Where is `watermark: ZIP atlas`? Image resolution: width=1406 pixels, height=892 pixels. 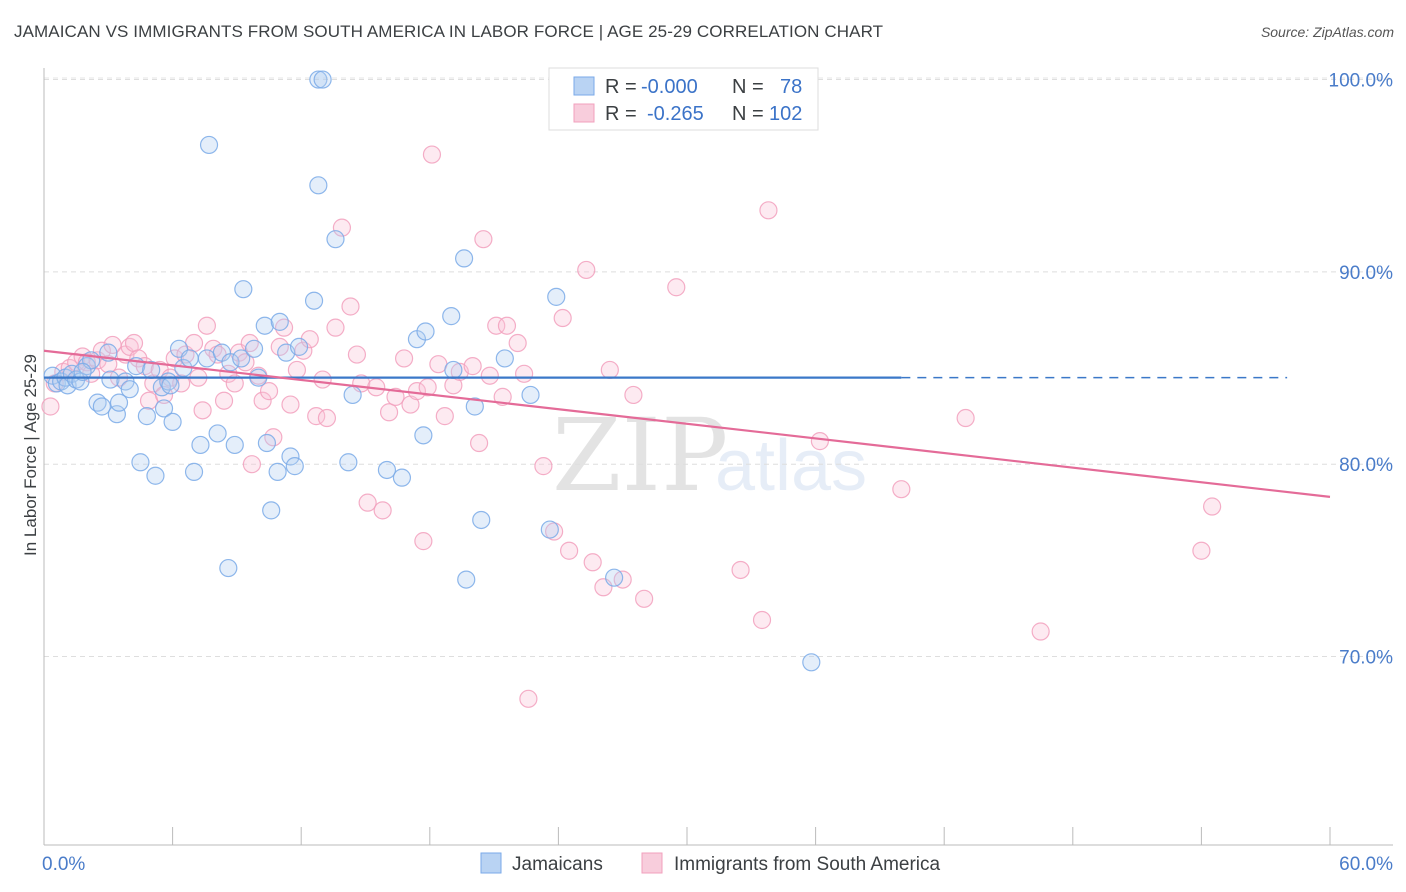
watermark: ZIP atlas is located at coordinates (709, 455).